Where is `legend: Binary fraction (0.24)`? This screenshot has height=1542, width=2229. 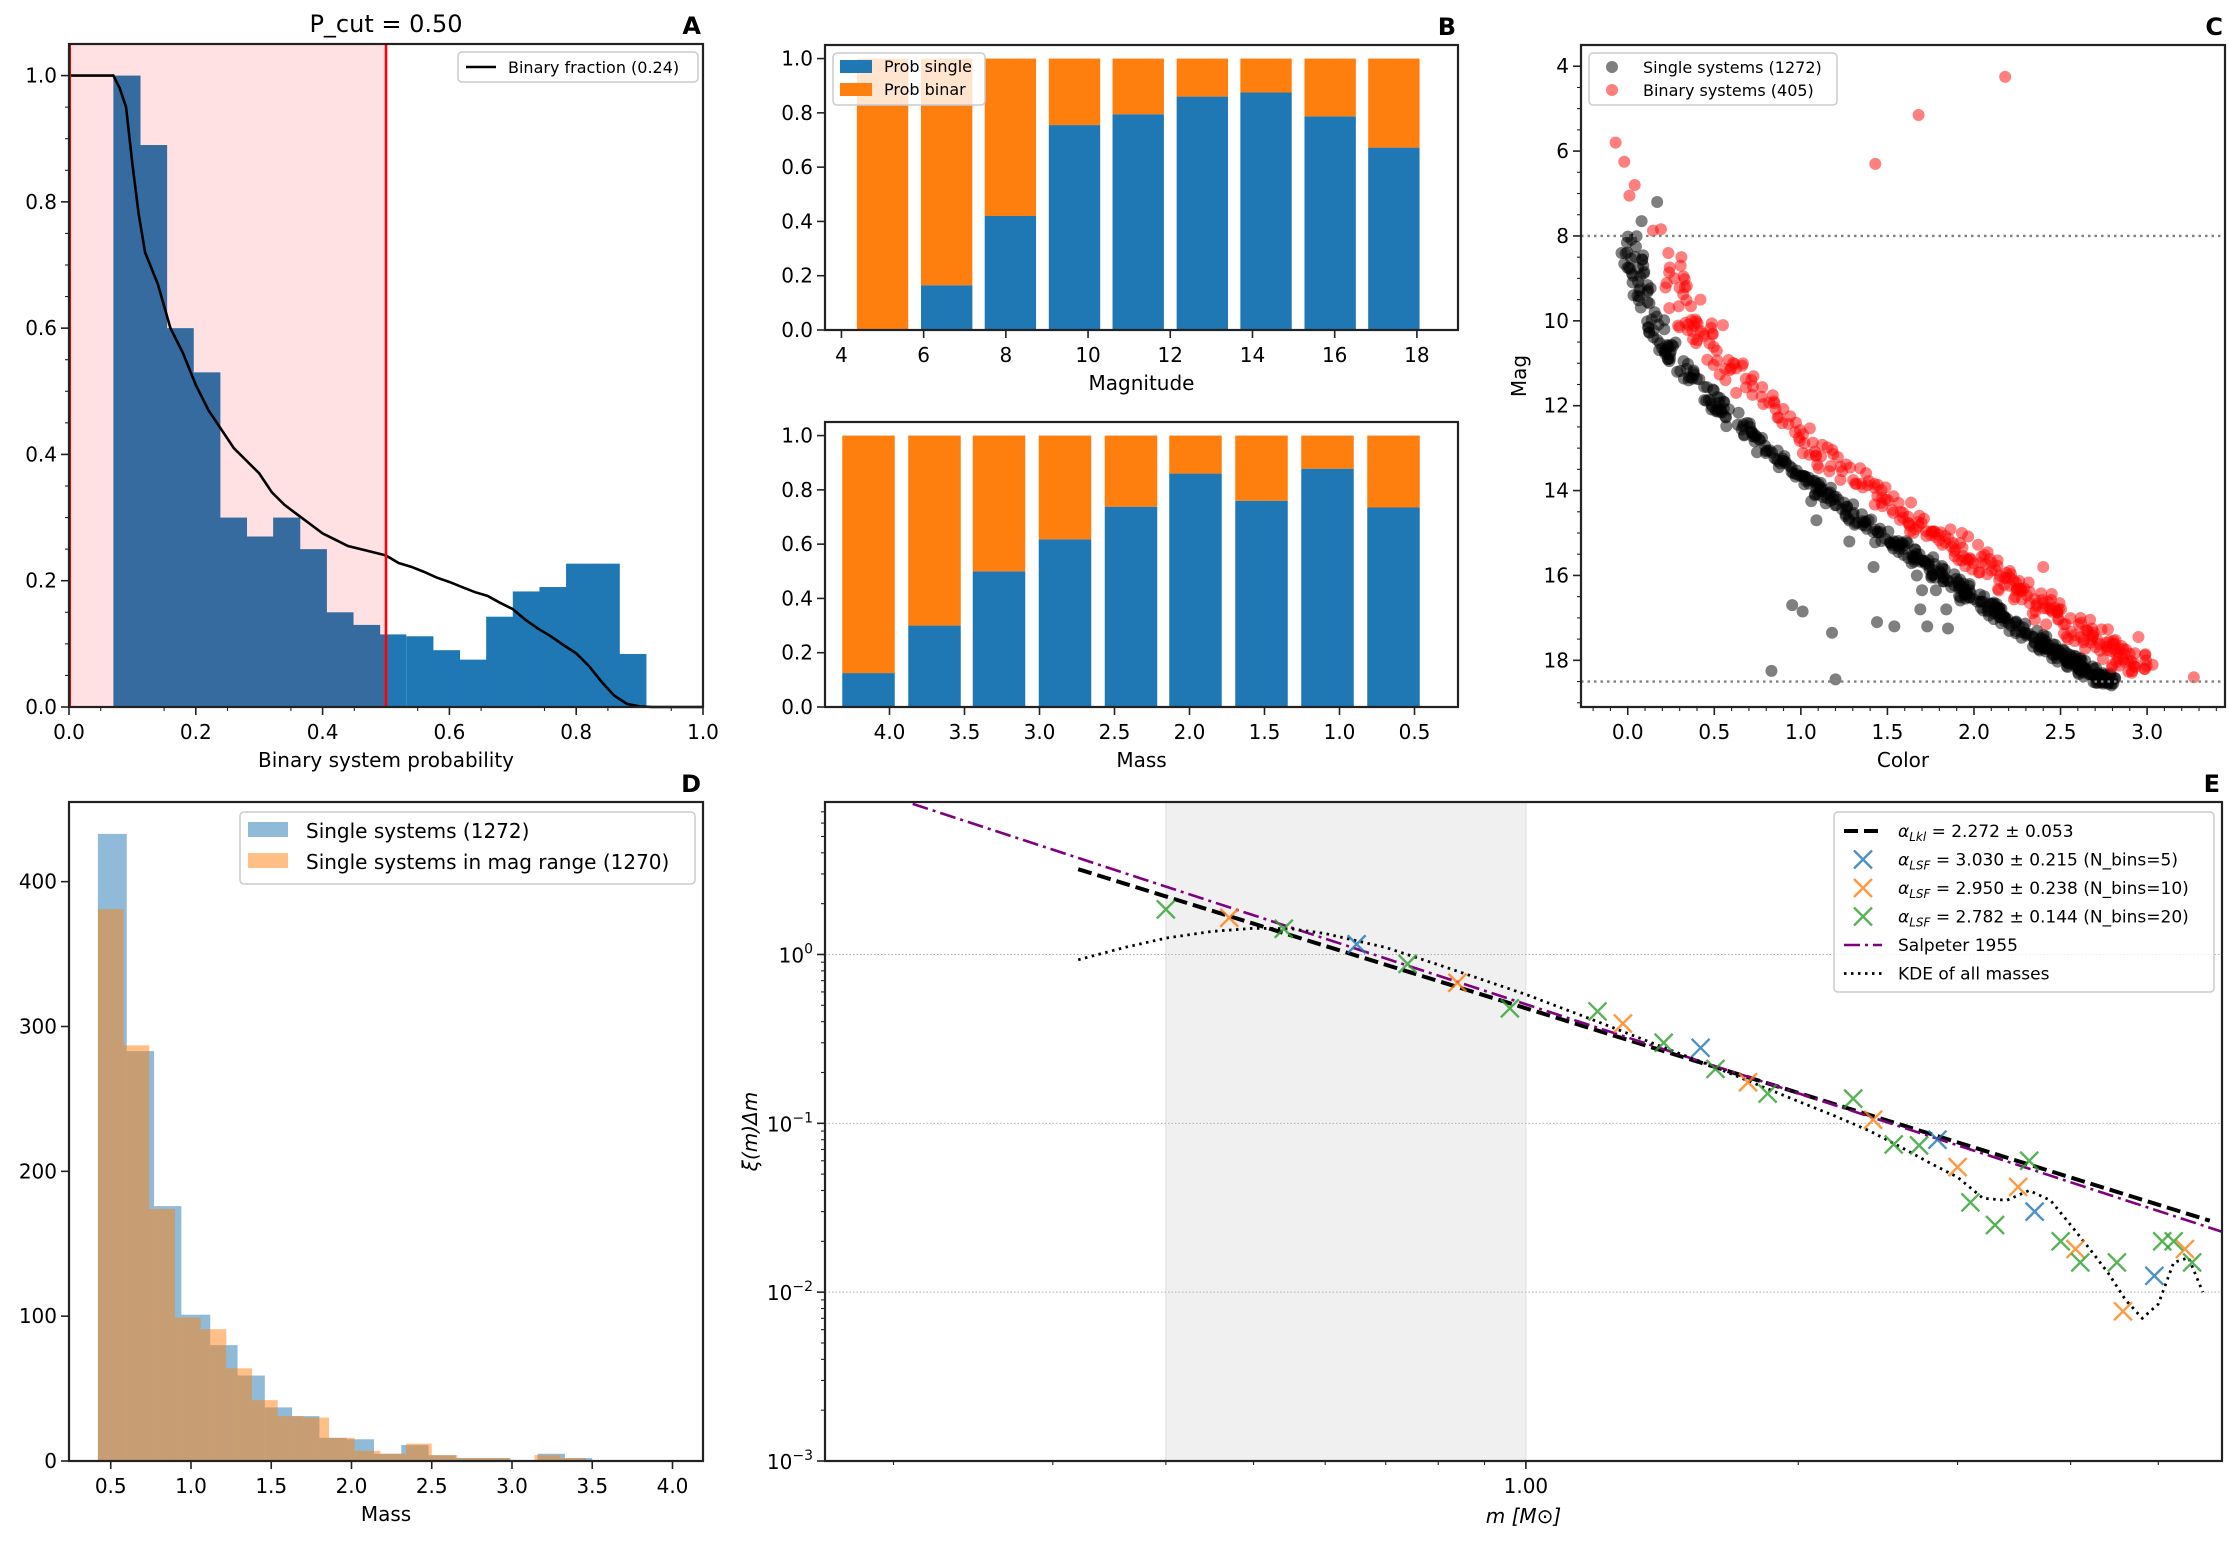 legend: Binary fraction (0.24) is located at coordinates (578, 67).